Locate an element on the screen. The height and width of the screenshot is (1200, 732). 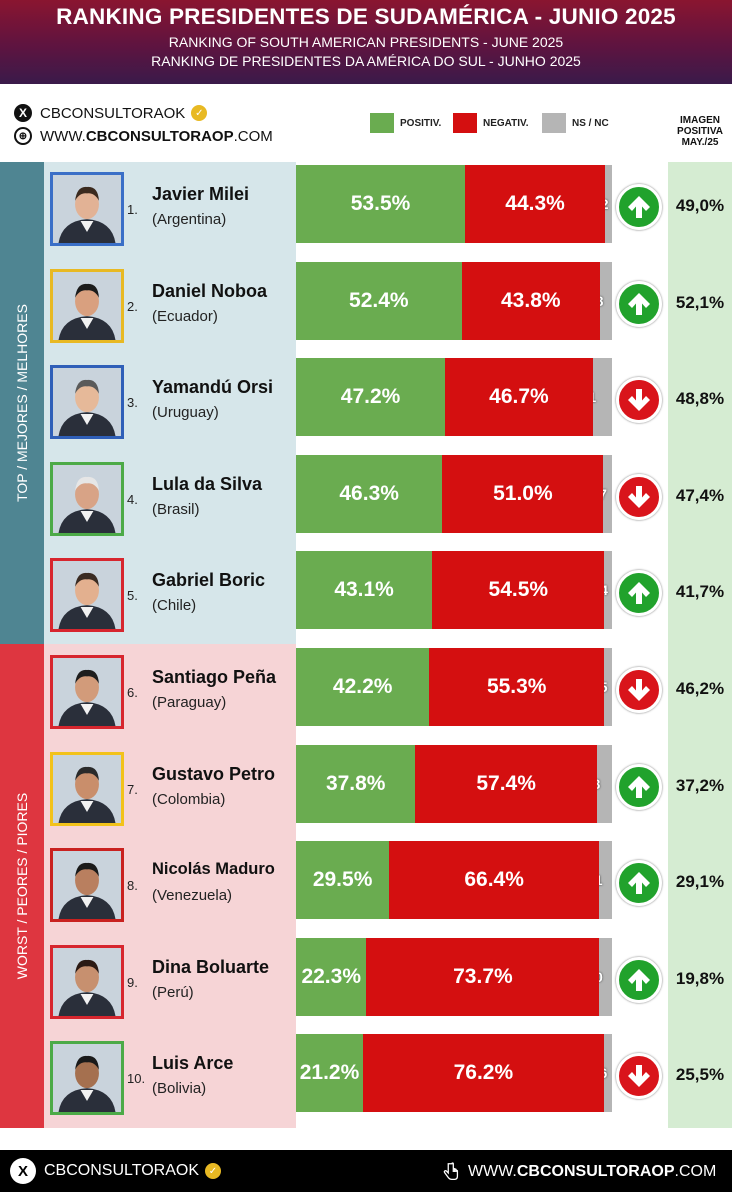
positive-segment: 42.2% is located at coordinates (363, 687).